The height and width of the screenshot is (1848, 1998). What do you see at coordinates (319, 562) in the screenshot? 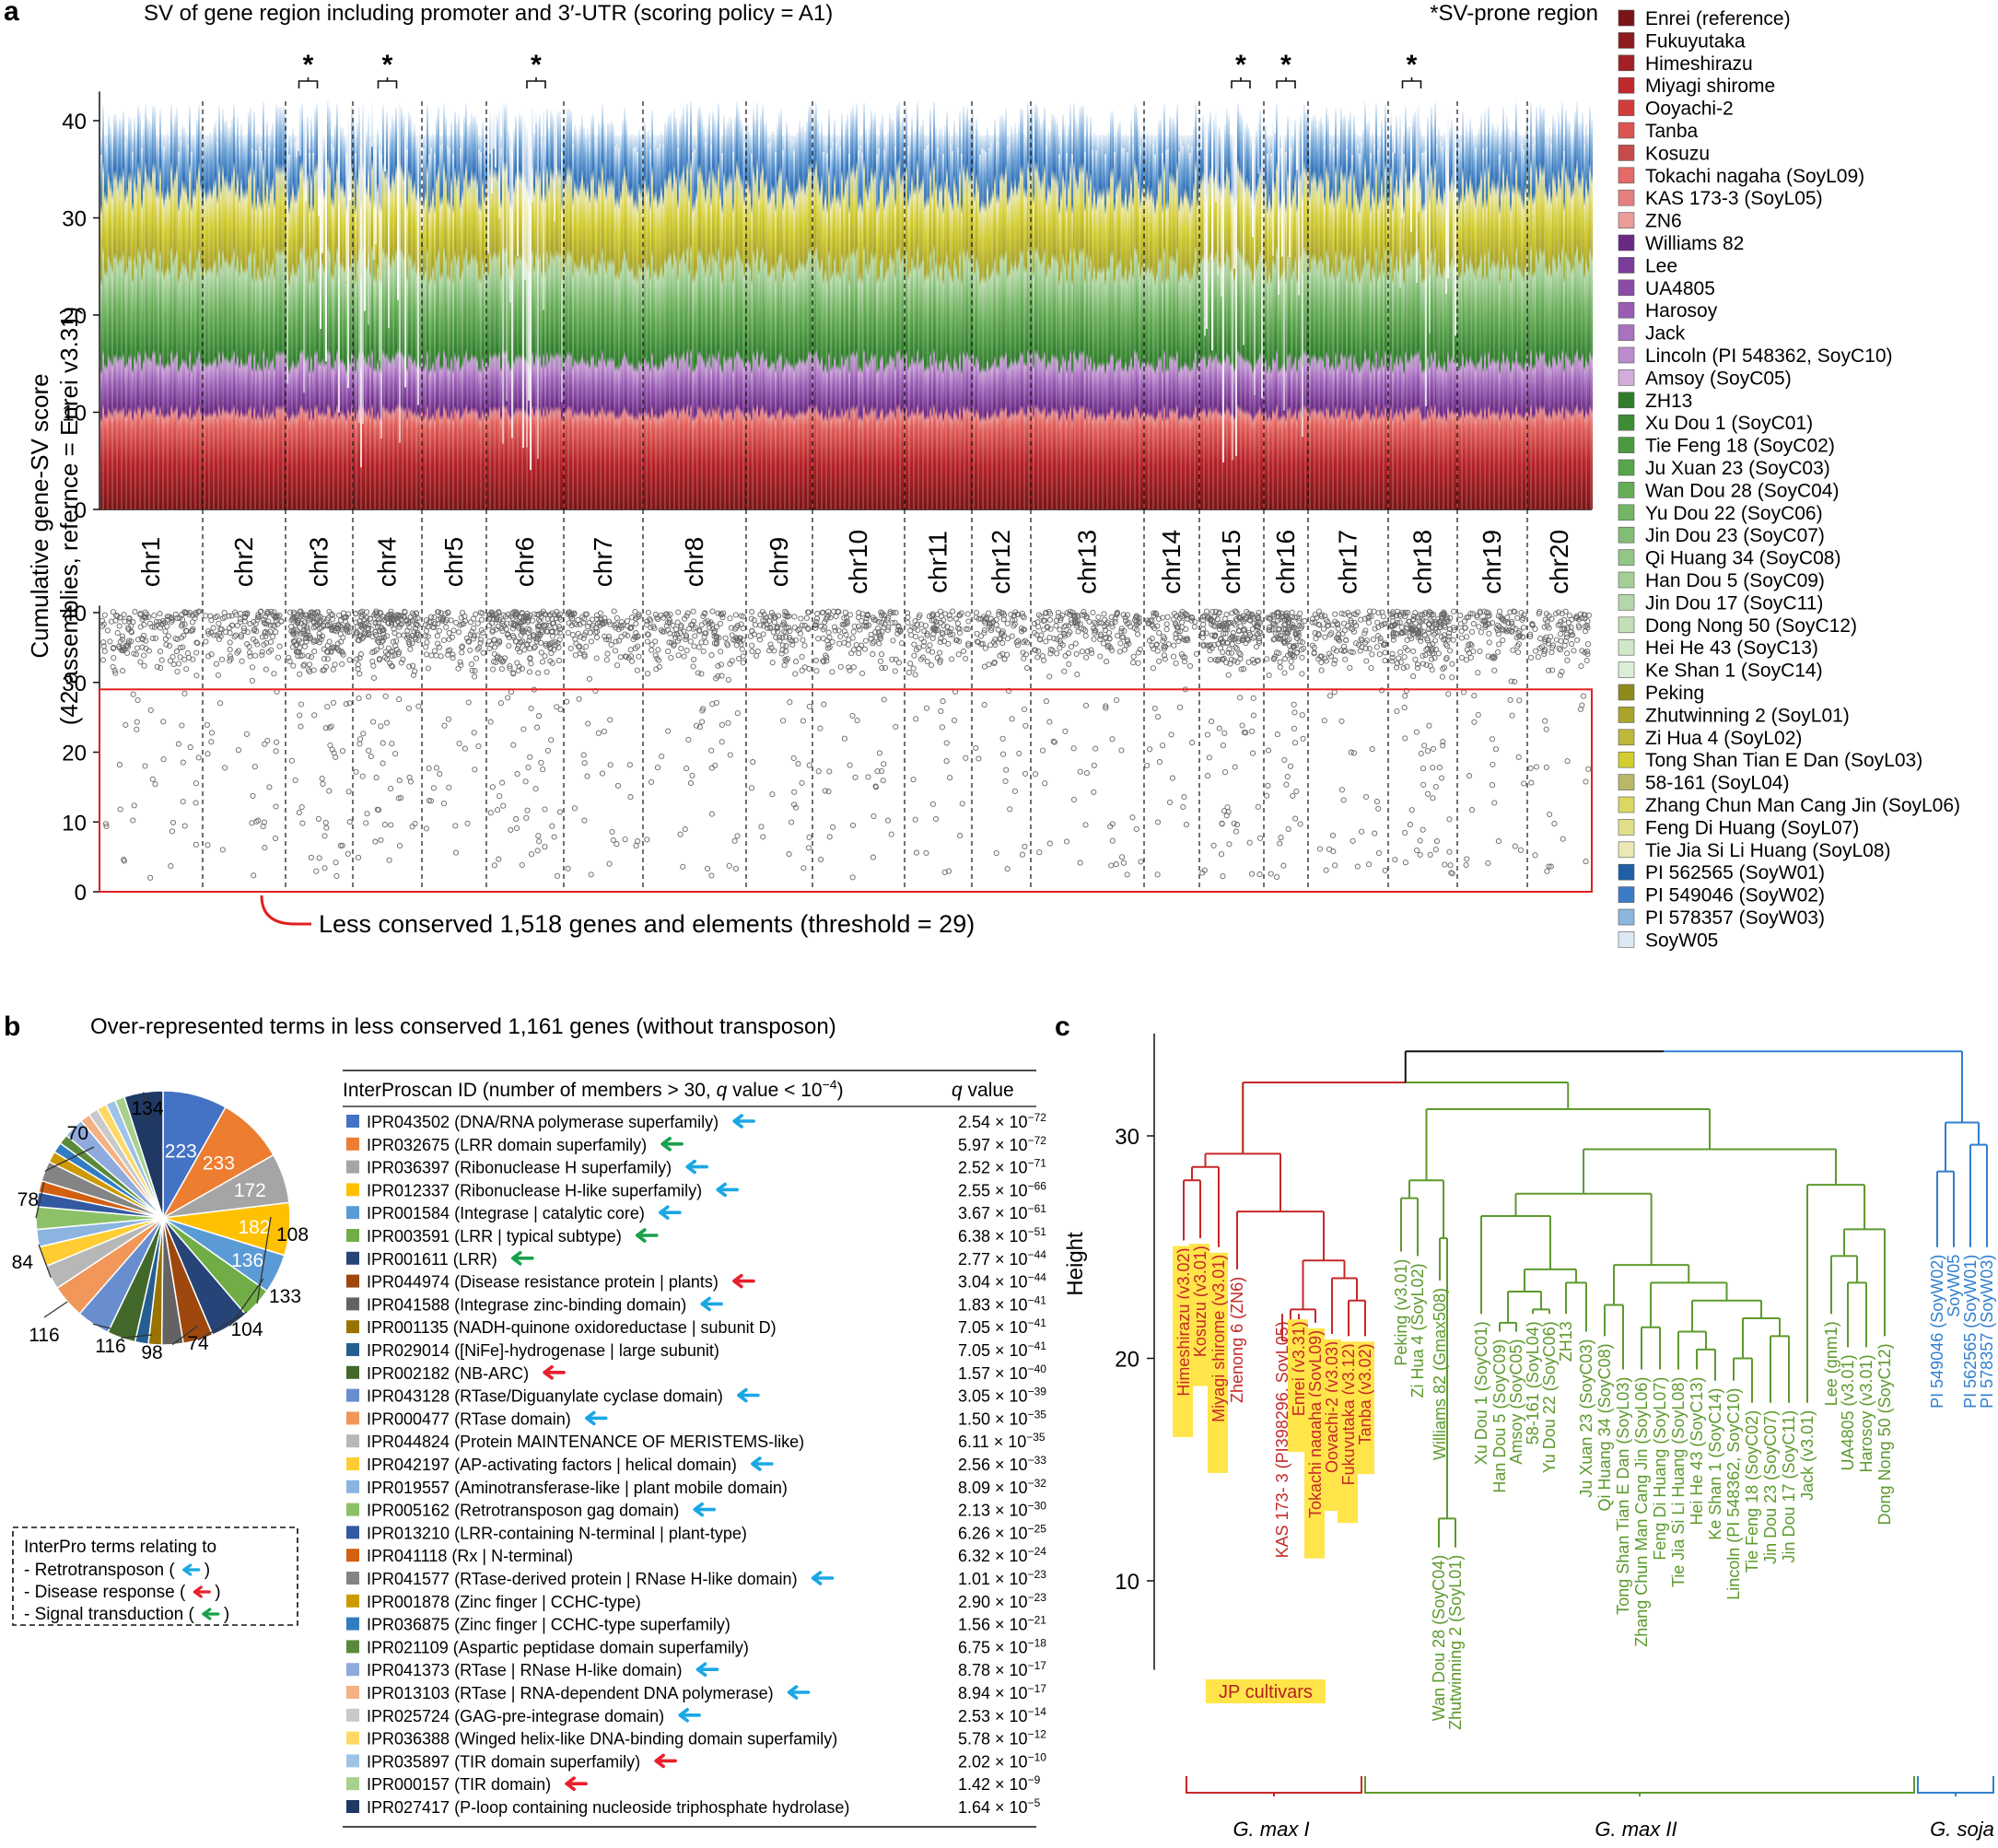
I see `chromosome-label: chr3` at bounding box center [319, 562].